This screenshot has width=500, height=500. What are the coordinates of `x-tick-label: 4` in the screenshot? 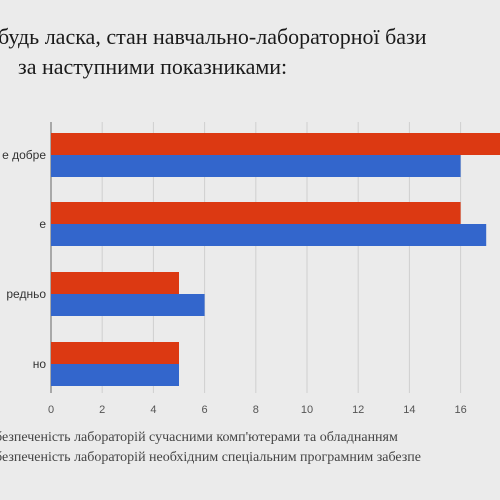 It's located at (153, 410).